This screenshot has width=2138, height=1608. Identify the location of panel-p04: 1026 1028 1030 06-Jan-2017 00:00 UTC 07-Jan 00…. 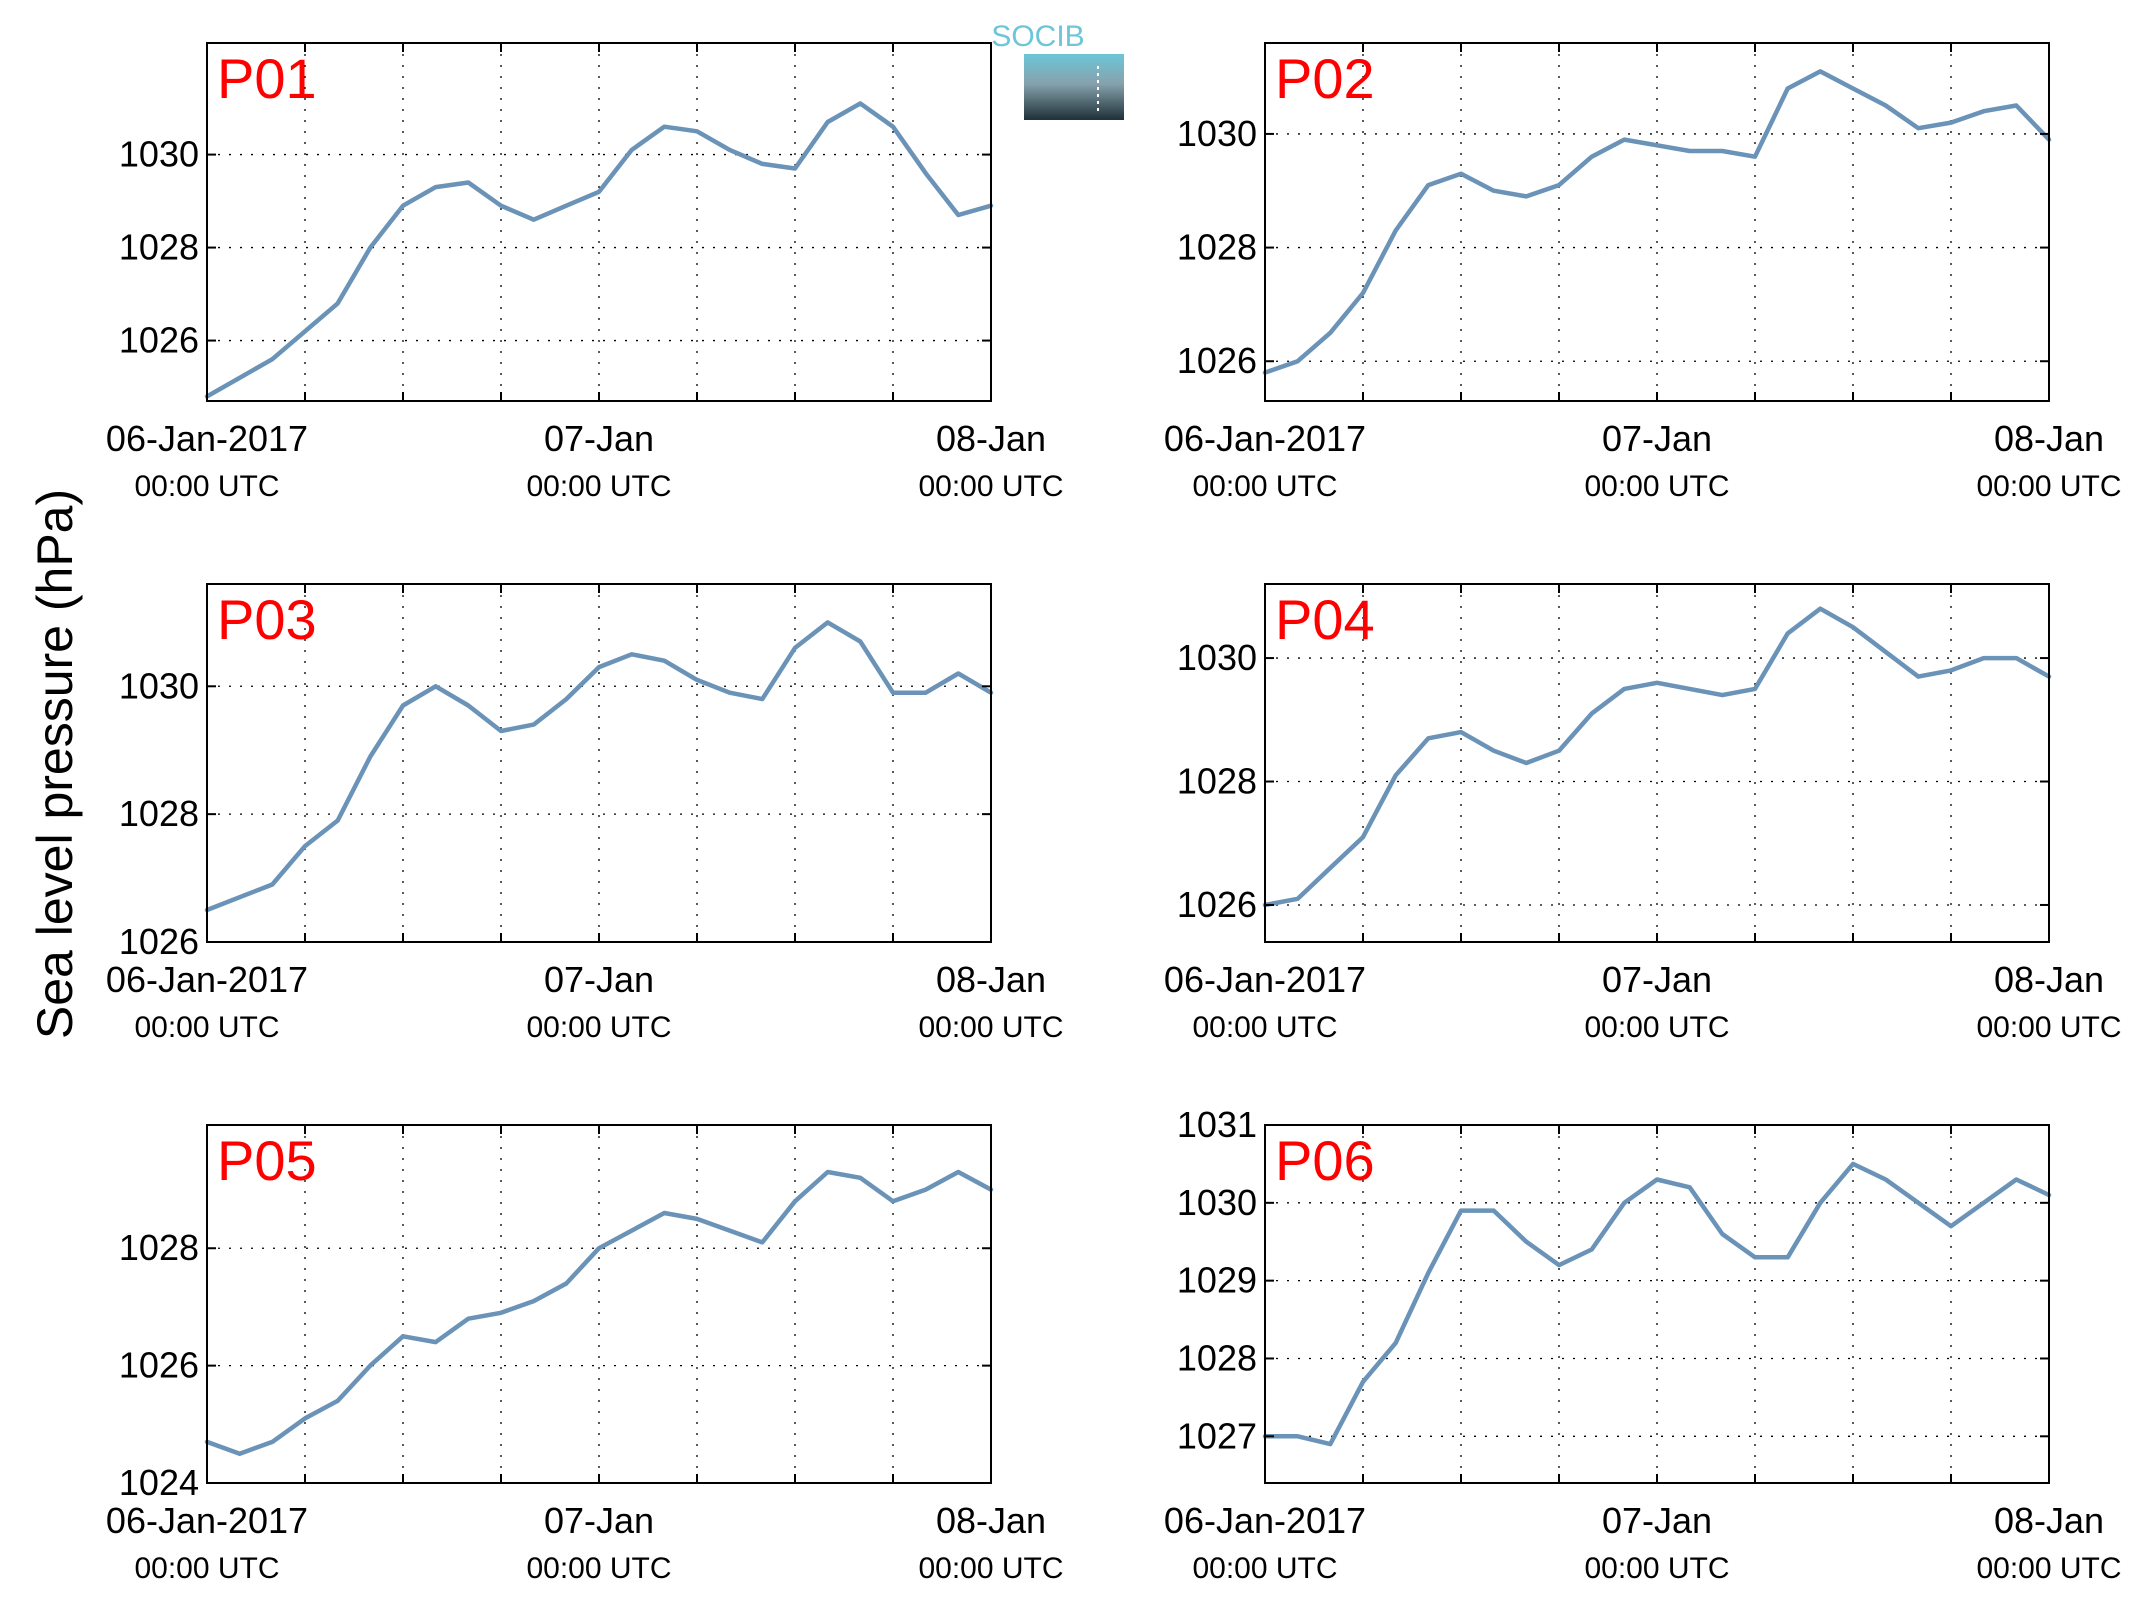
(1643, 813).